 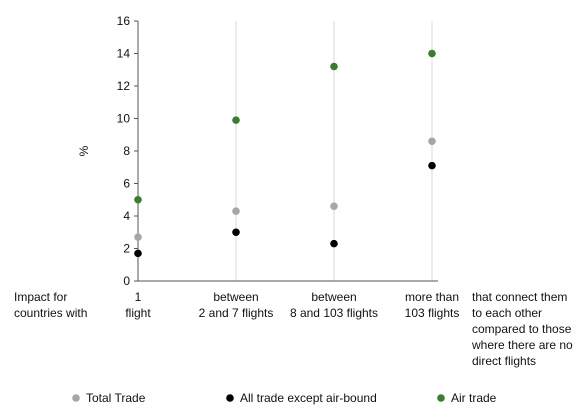 What do you see at coordinates (522, 345) in the screenshot?
I see `right-note-line: where there are no` at bounding box center [522, 345].